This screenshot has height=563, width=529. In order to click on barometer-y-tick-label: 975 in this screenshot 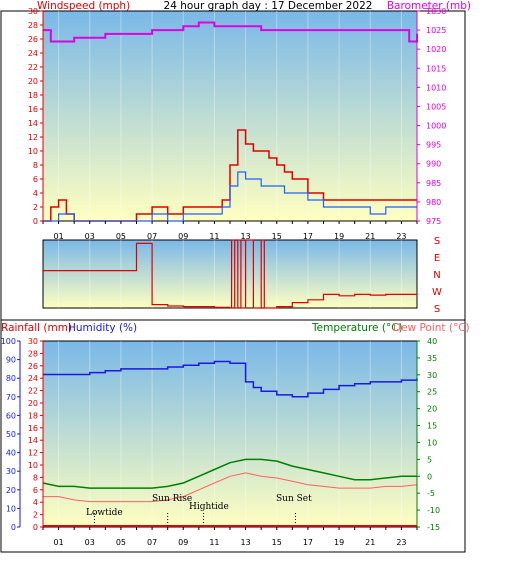, I will do `click(433, 221)`.